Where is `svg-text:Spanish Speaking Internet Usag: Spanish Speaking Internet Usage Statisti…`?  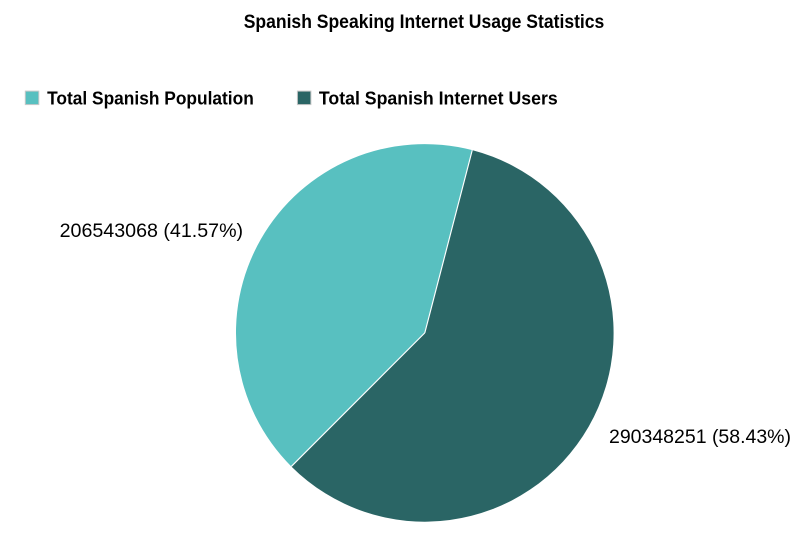 svg-text:Spanish Speaking Internet Usag: Spanish Speaking Internet Usage Statisti… is located at coordinates (424, 22).